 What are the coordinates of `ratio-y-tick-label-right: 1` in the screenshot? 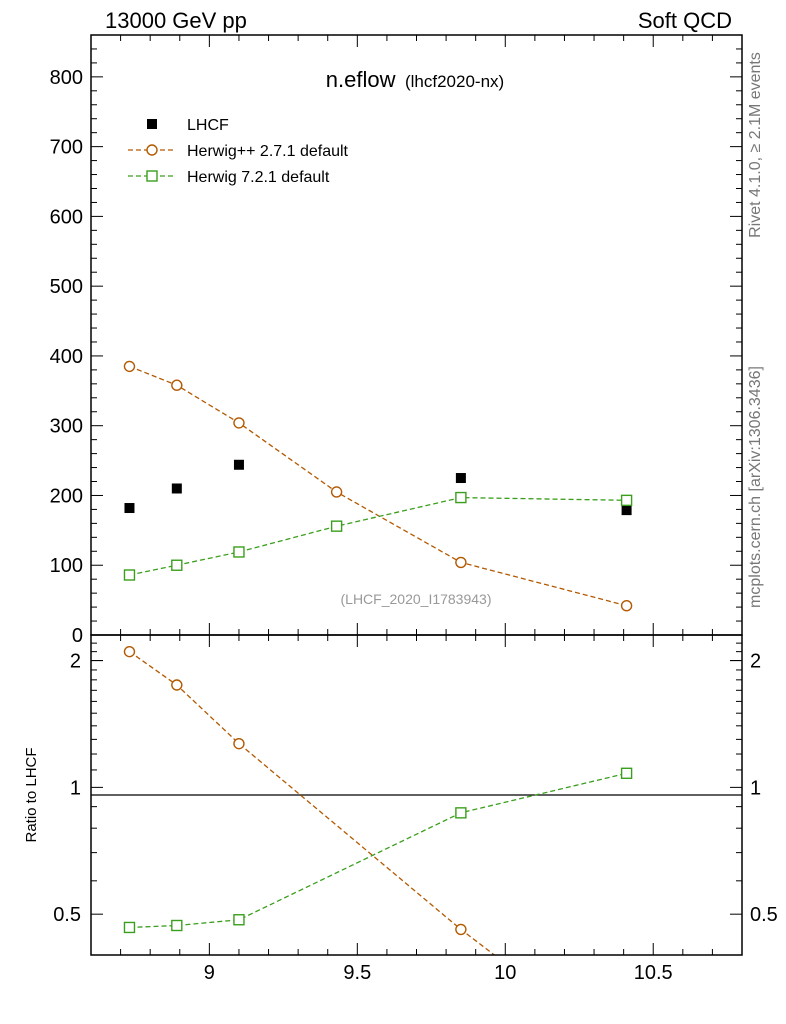 It's located at (755, 788).